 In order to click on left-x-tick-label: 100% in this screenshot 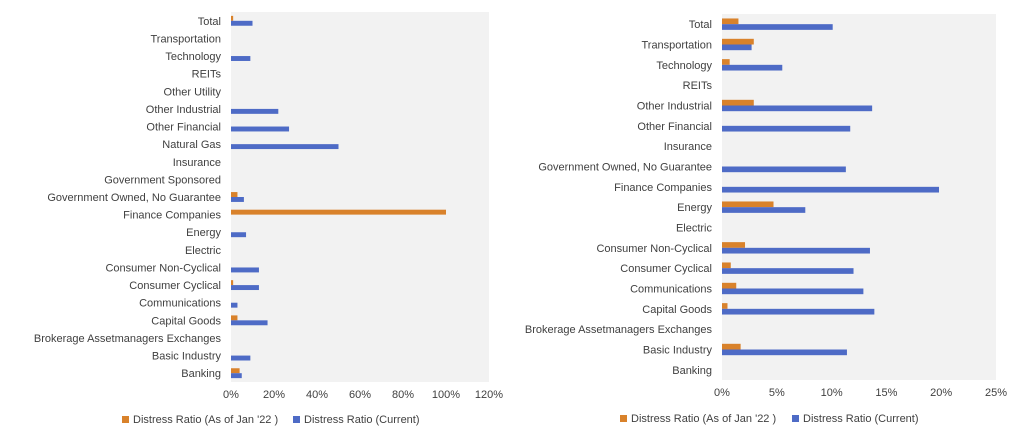, I will do `click(446, 395)`.